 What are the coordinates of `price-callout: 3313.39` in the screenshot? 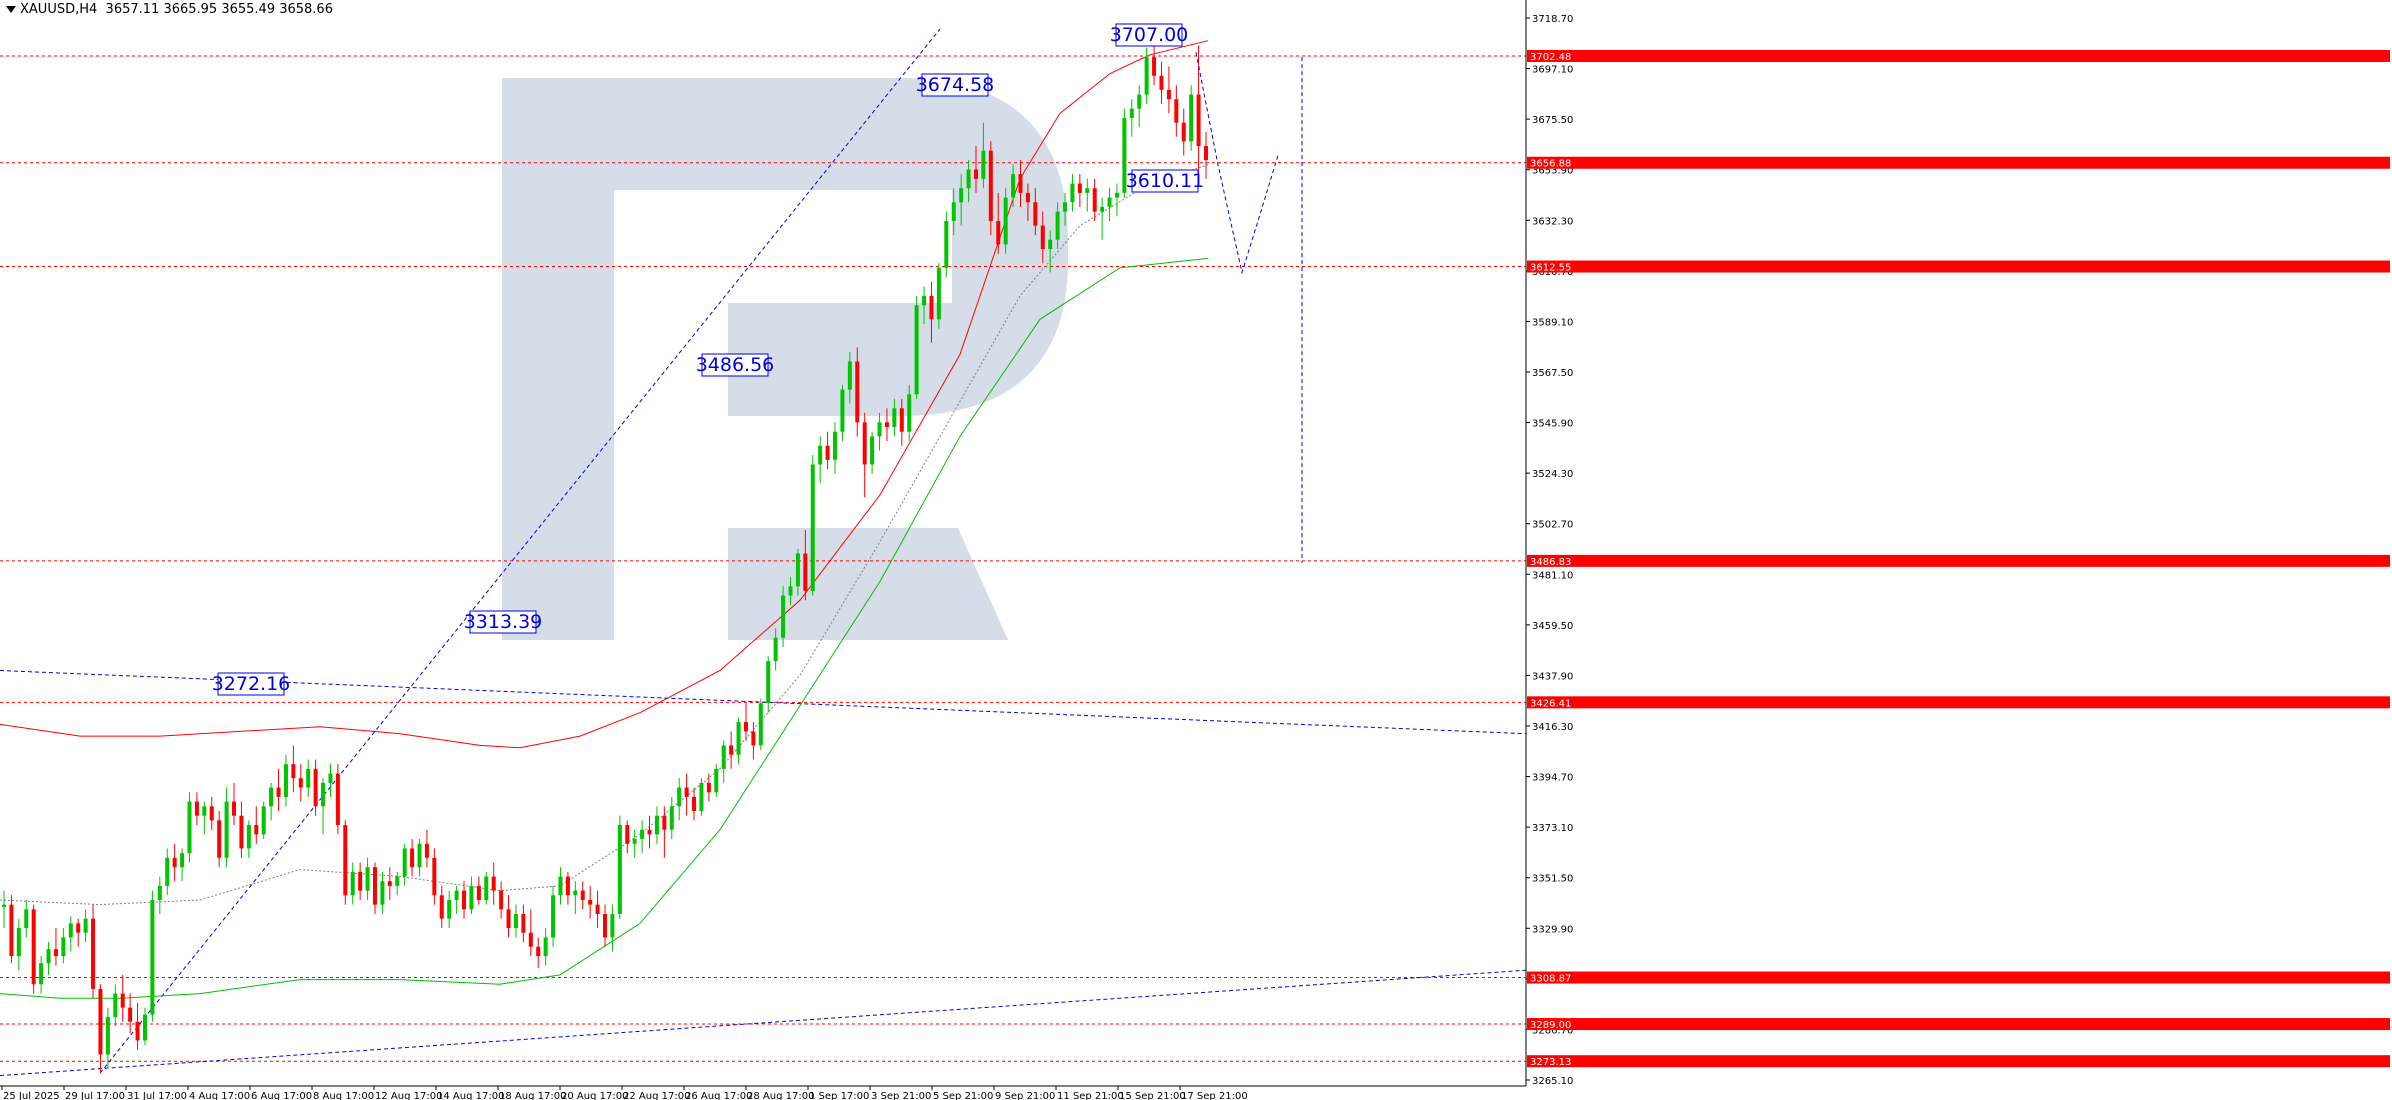 It's located at (503, 622).